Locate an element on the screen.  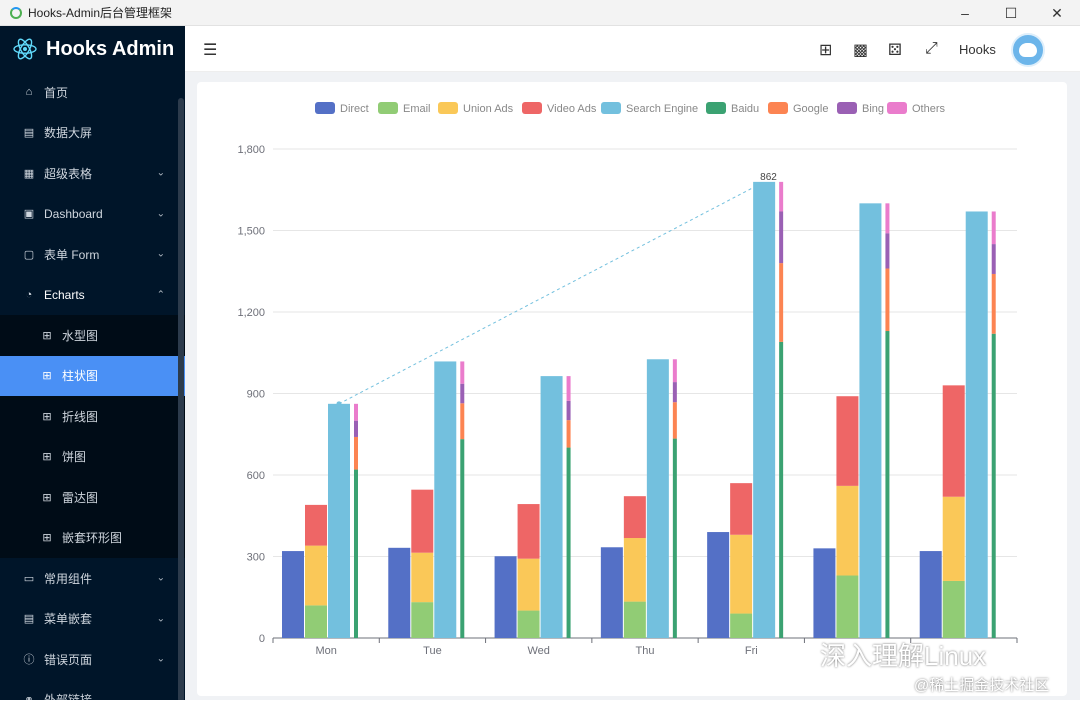
mark-line-start is located at coordinates (339, 404).